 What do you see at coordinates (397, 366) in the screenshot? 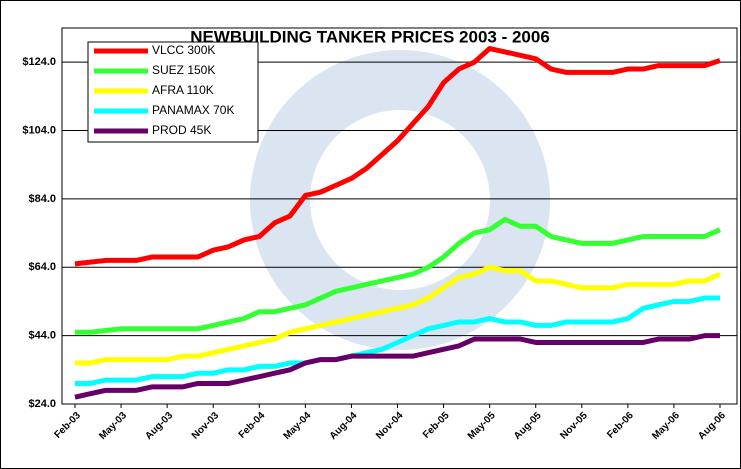
I see `series-line` at bounding box center [397, 366].